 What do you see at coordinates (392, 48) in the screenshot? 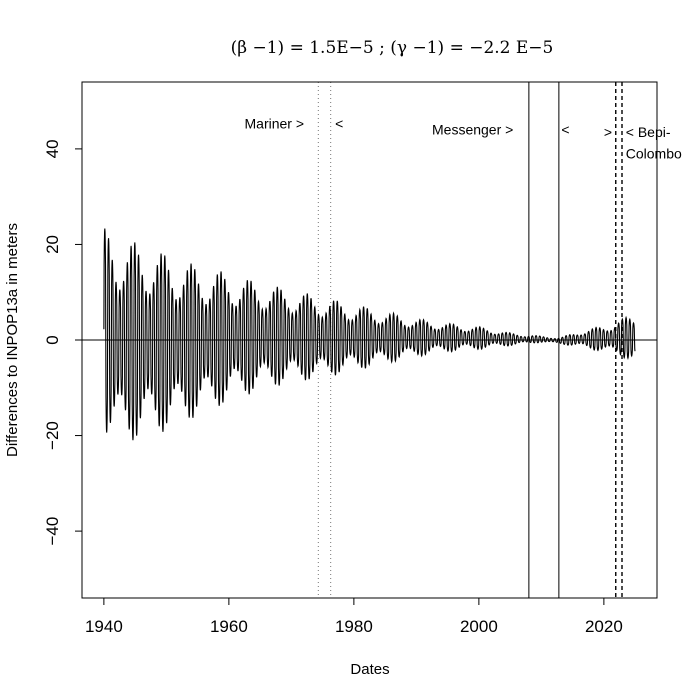
I see `chart-title: (β −1) = 1.5E−5 ; (γ −1) = −2.2 E−5` at bounding box center [392, 48].